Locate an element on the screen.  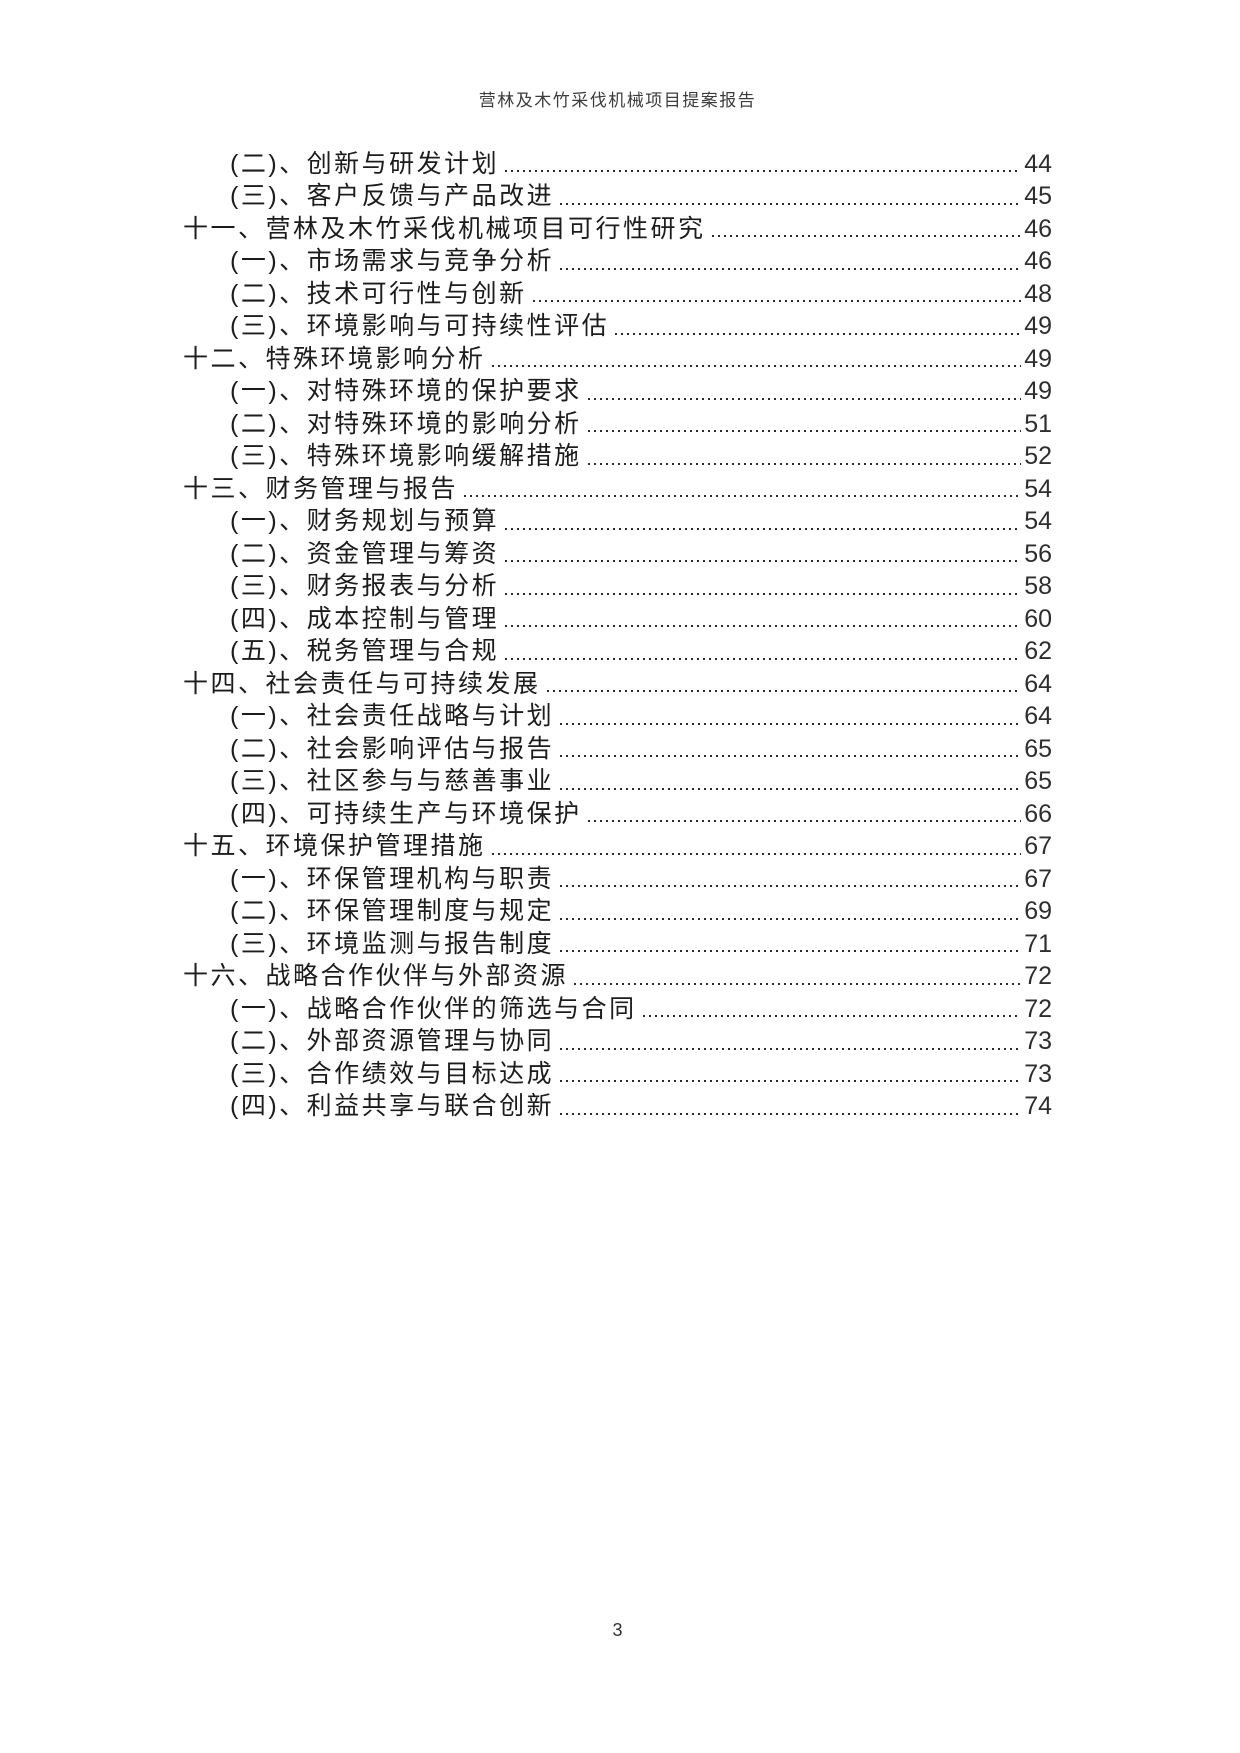
toc-entry-label: (三)、财务报表与分析 is located at coordinates (365, 586).